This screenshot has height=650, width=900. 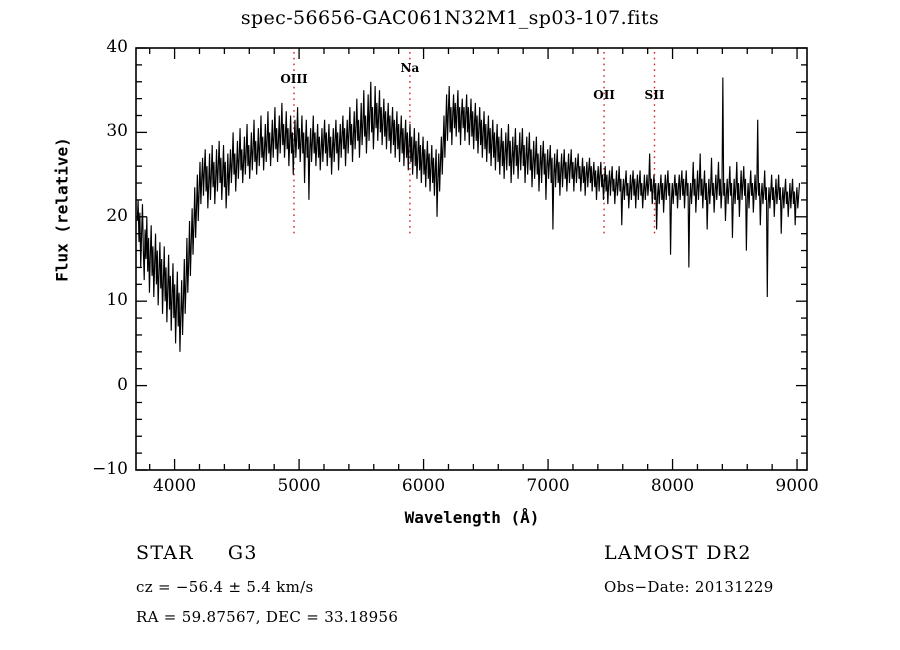 What do you see at coordinates (110, 469) in the screenshot?
I see `y-tick-label: −10` at bounding box center [110, 469].